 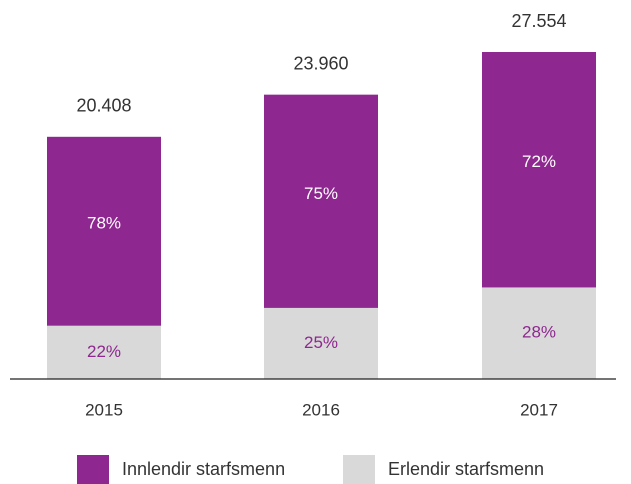 I want to click on total-label: 27.554, so click(x=538, y=21).